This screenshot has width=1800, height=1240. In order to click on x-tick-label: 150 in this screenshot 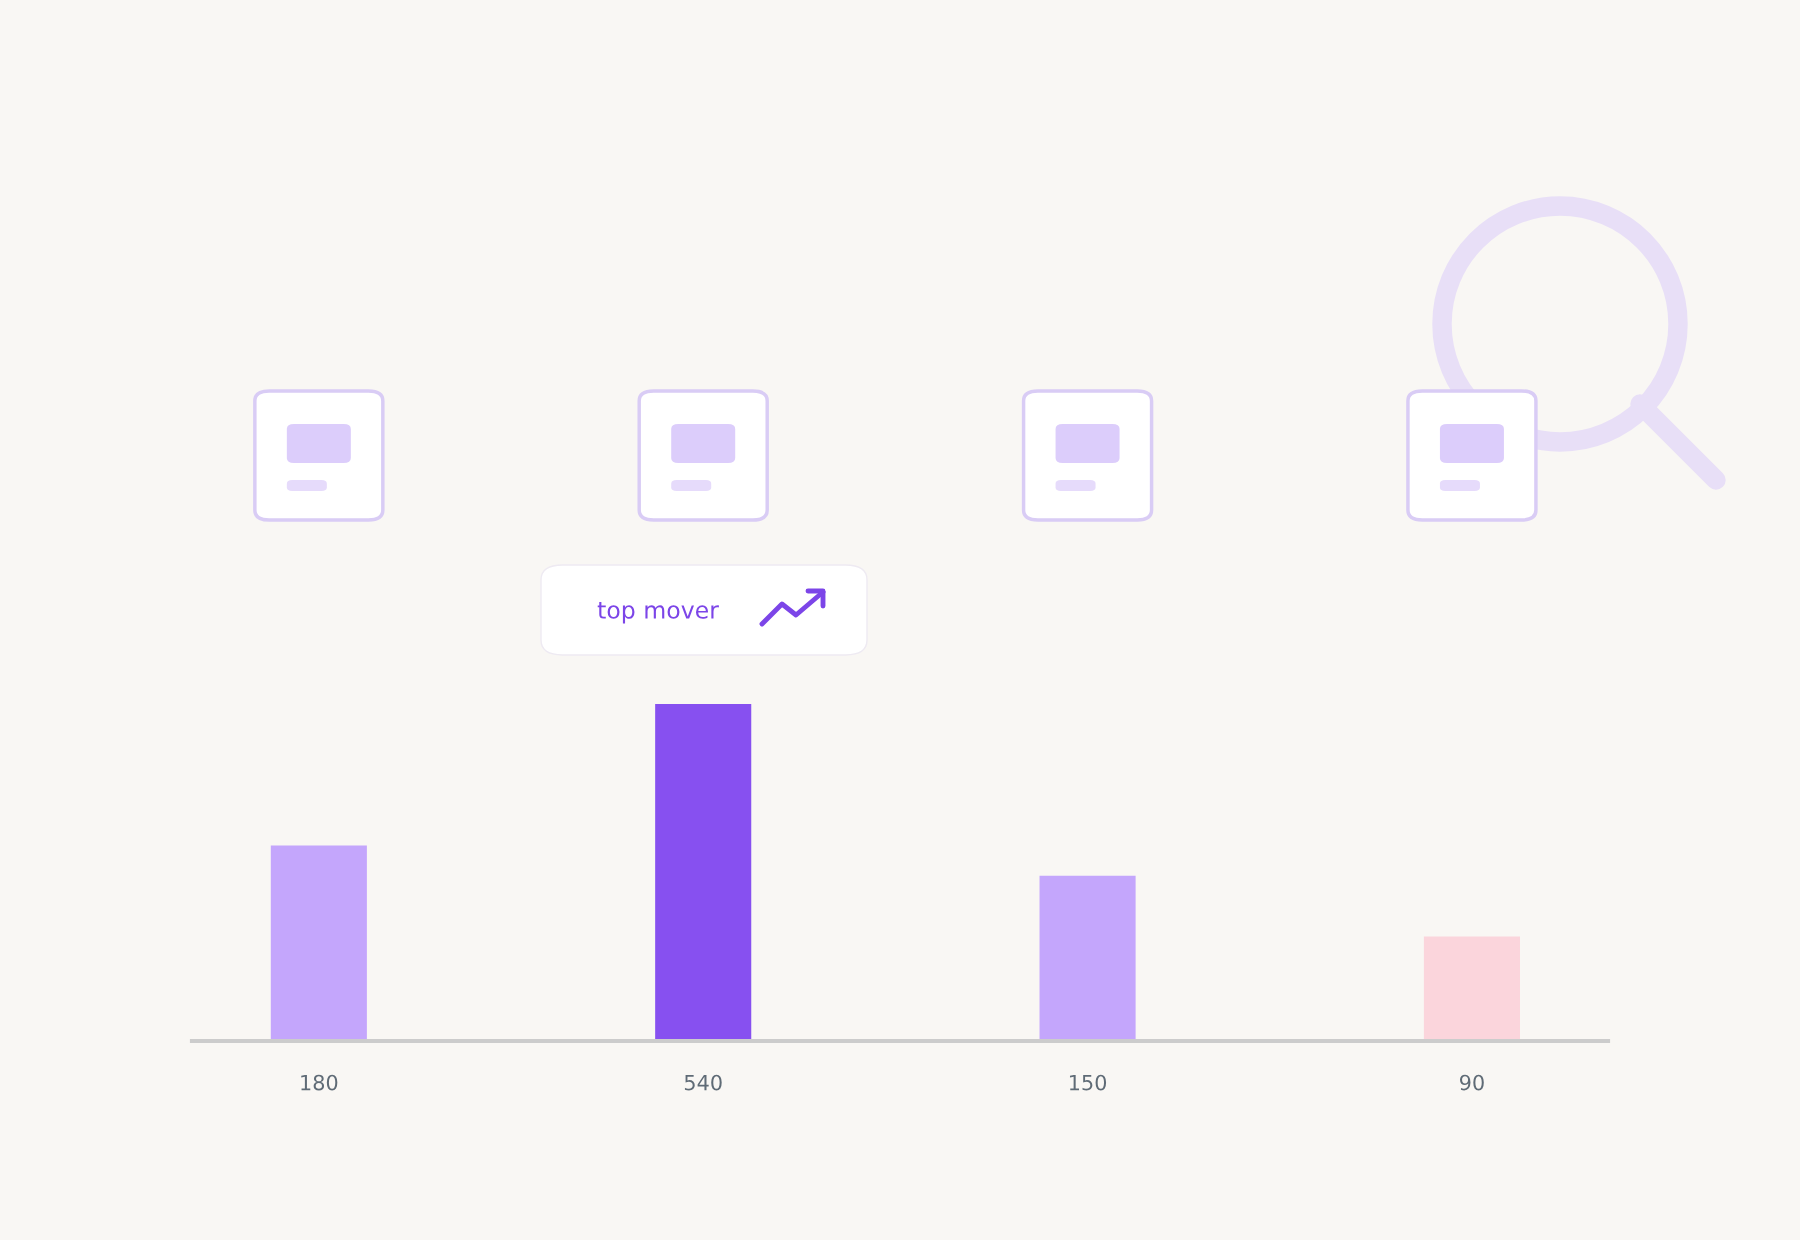, I will do `click(1088, 1082)`.